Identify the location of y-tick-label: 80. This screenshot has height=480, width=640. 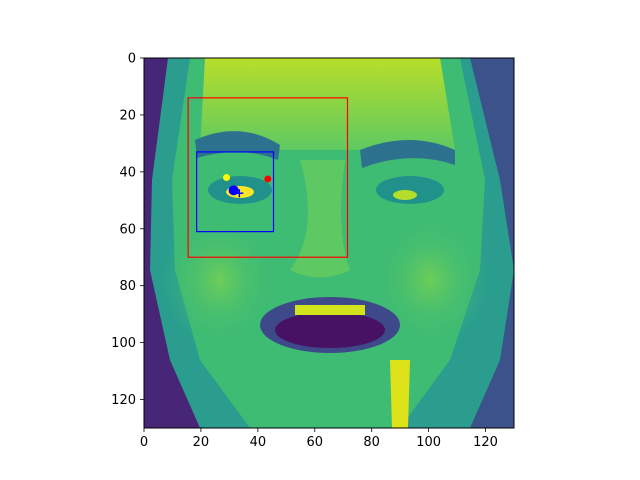
(127, 286).